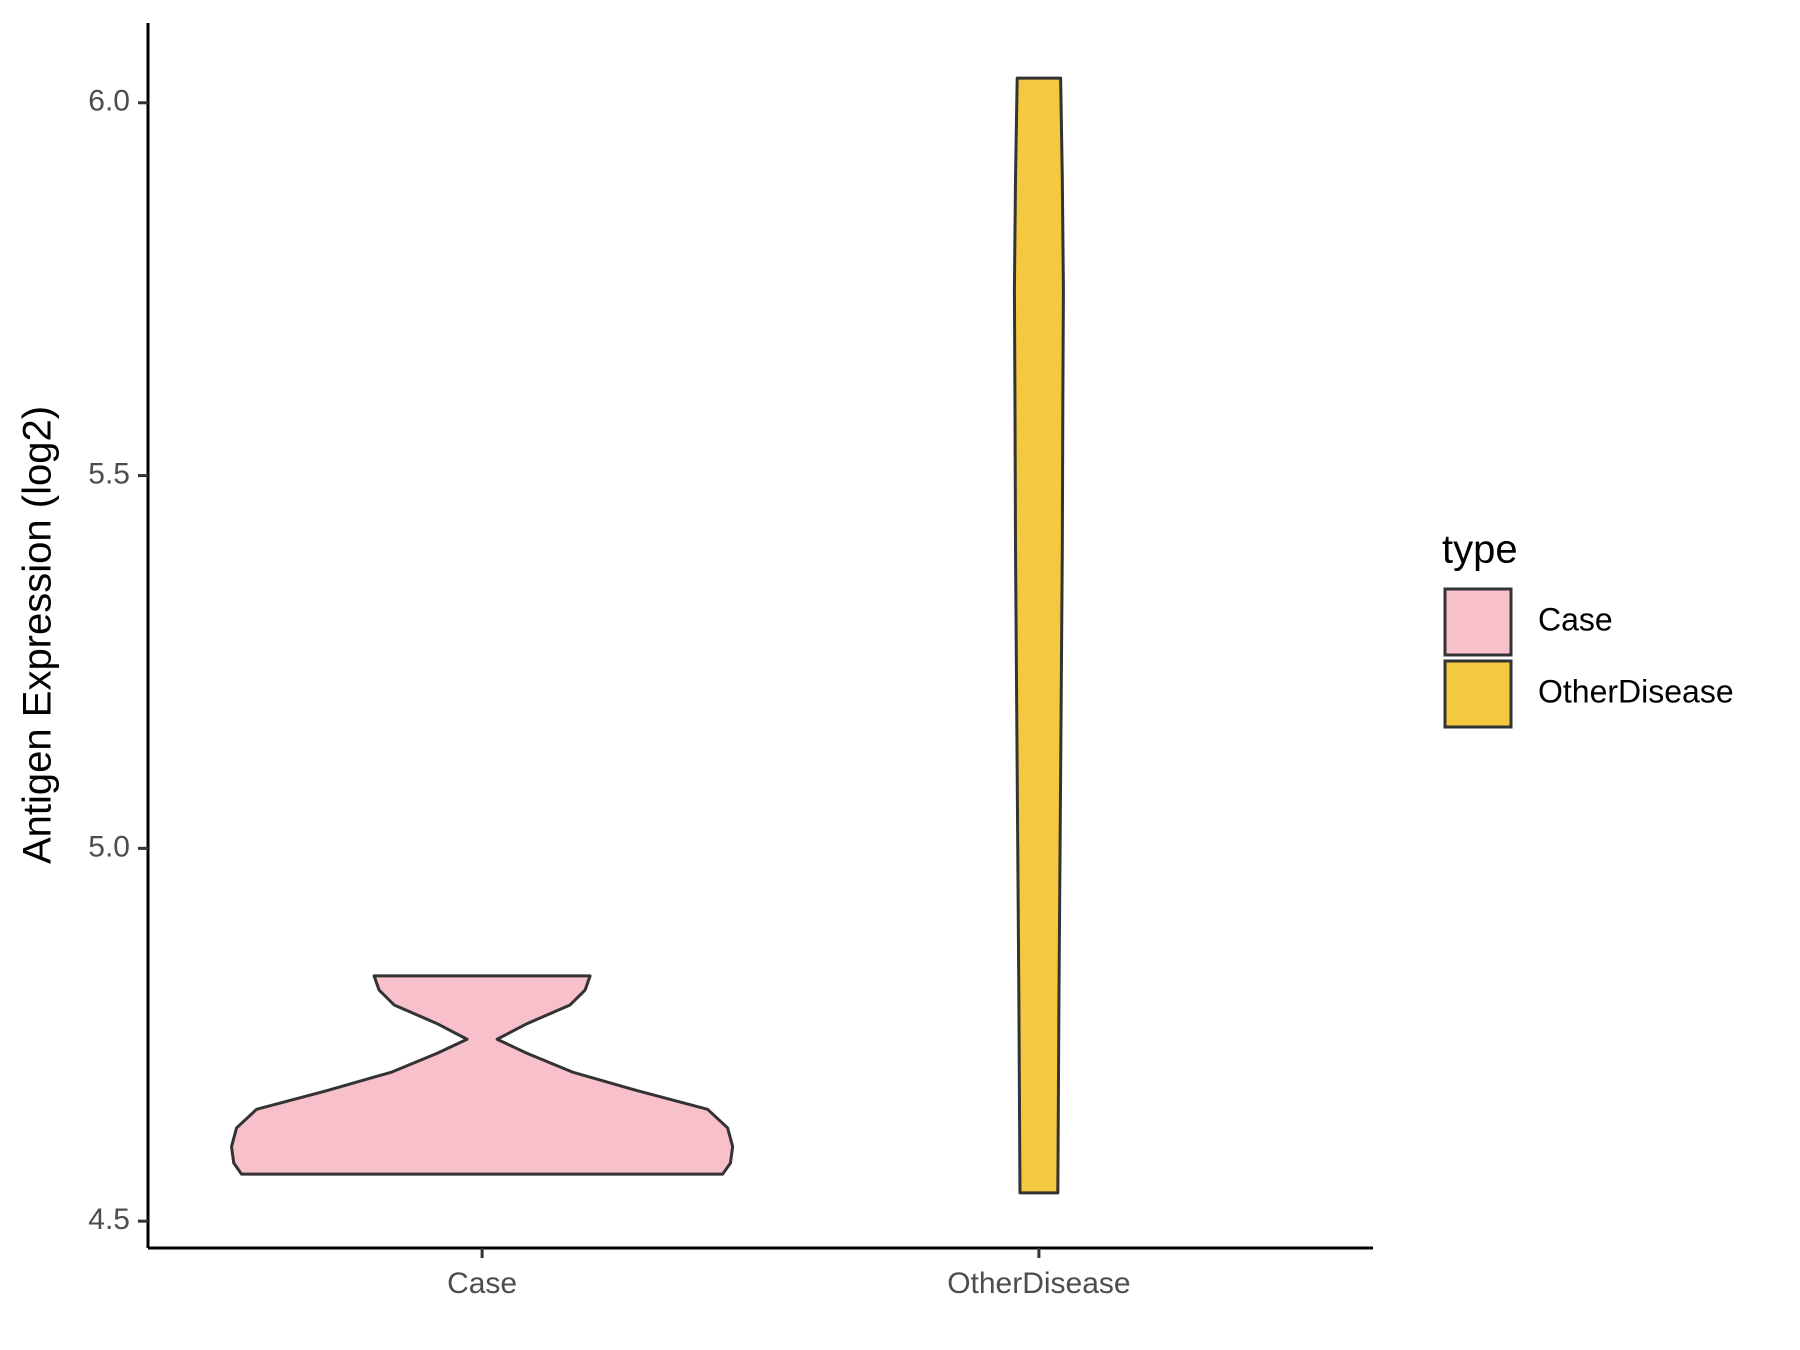  I want to click on x-tick-label: OtherDisease, so click(1038, 1283).